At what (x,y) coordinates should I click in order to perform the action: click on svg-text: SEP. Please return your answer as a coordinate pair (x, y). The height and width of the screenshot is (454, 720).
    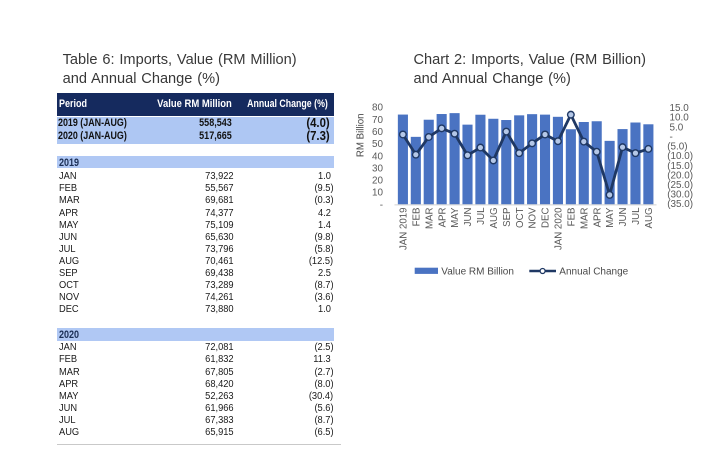
    Looking at the image, I should click on (507, 217).